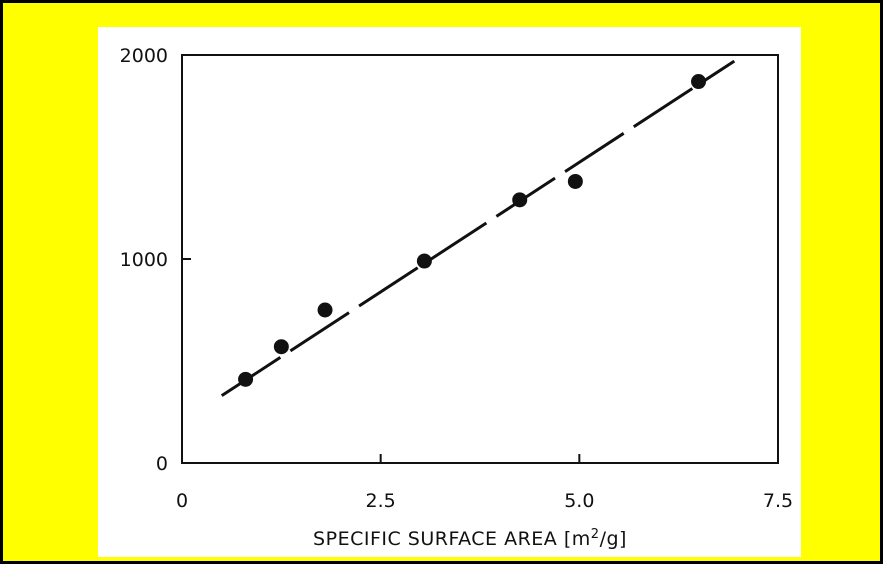 The height and width of the screenshot is (564, 883). Describe the element at coordinates (182, 501) in the screenshot. I see `x-tick-label: 0` at that location.